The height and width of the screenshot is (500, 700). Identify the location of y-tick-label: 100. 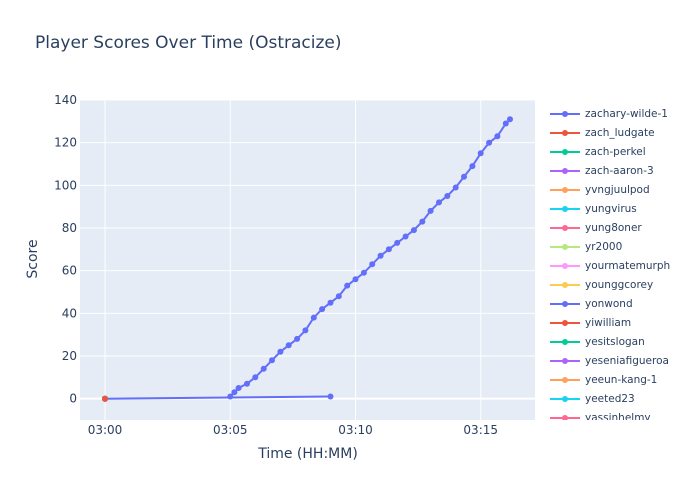
(65, 185).